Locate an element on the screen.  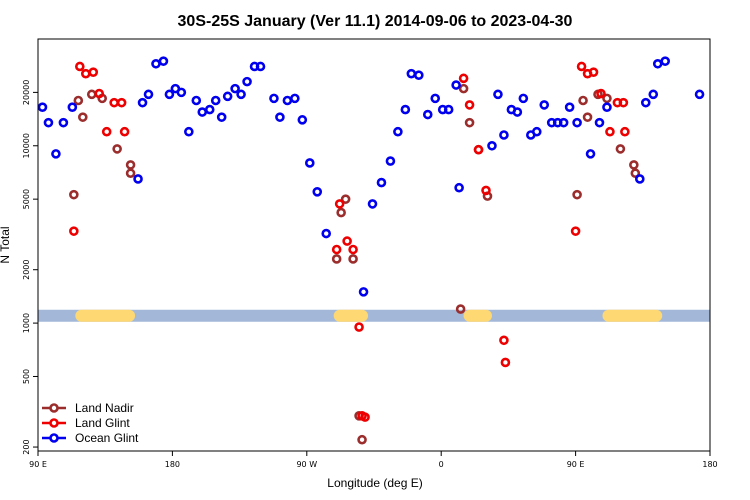
legend-label-ocean-glint: Ocean Glint is located at coordinates (107, 438).